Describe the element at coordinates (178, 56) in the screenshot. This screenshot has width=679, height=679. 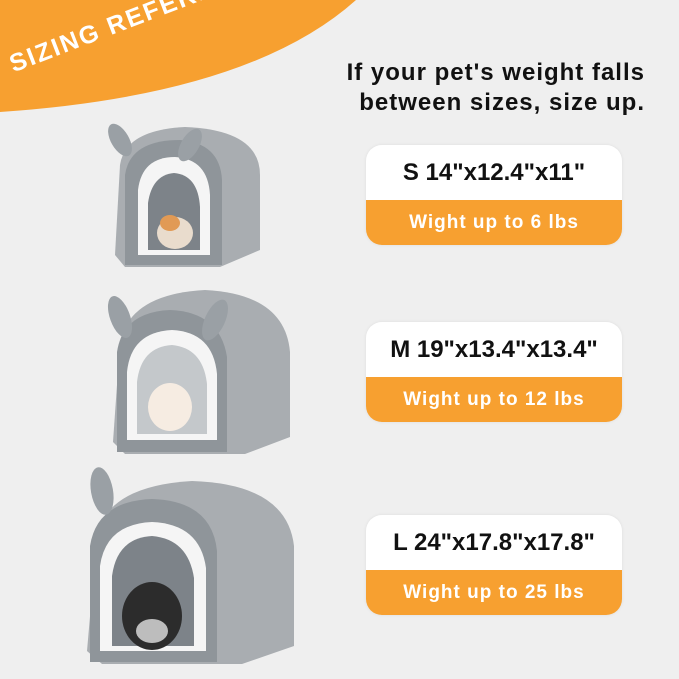
I see `sizing-banner` at that location.